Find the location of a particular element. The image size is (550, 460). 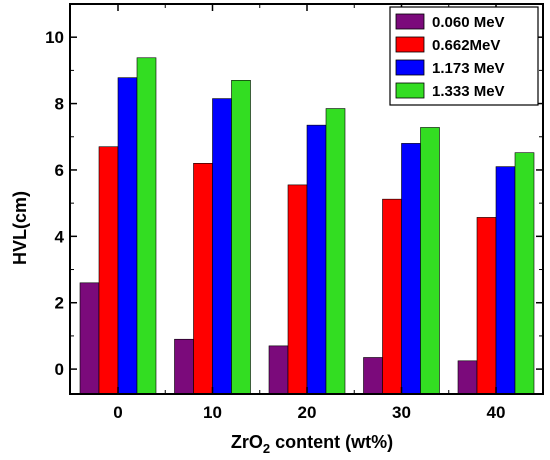

y-tick-label: 6 is located at coordinates (59, 170).